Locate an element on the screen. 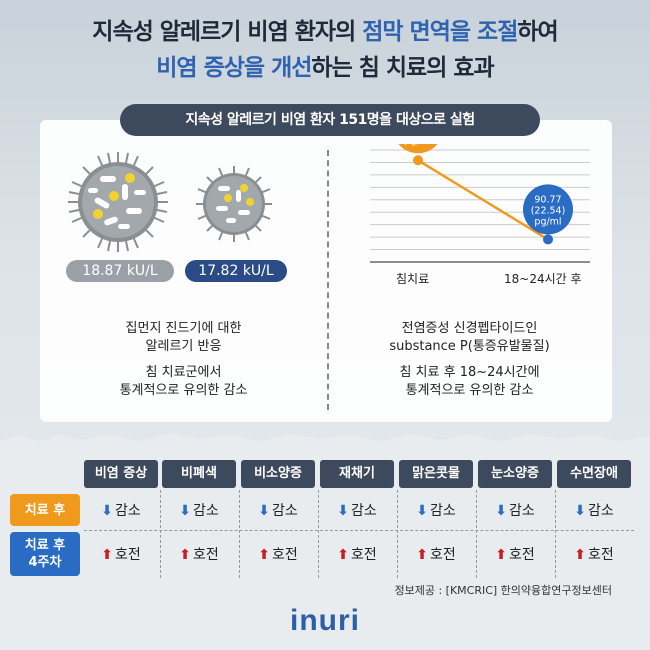 The image size is (650, 650). table-header: 비소양증 is located at coordinates (278, 474).